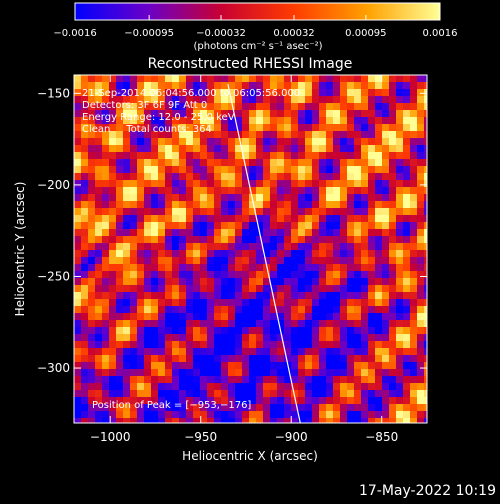  Describe the element at coordinates (158, 117) in the screenshot. I see `annotation-energy: Energy Range: 12.0 - 25.0 keV` at that location.